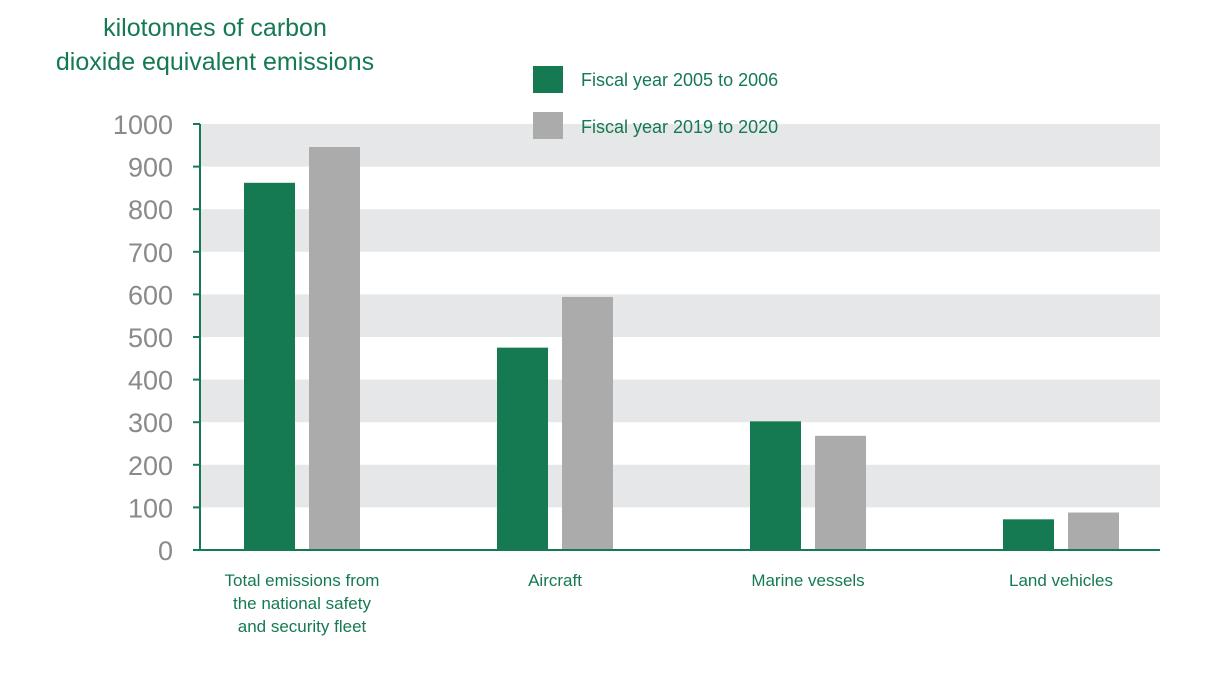  What do you see at coordinates (150, 381) in the screenshot?
I see `y-tick-label: 400` at bounding box center [150, 381].